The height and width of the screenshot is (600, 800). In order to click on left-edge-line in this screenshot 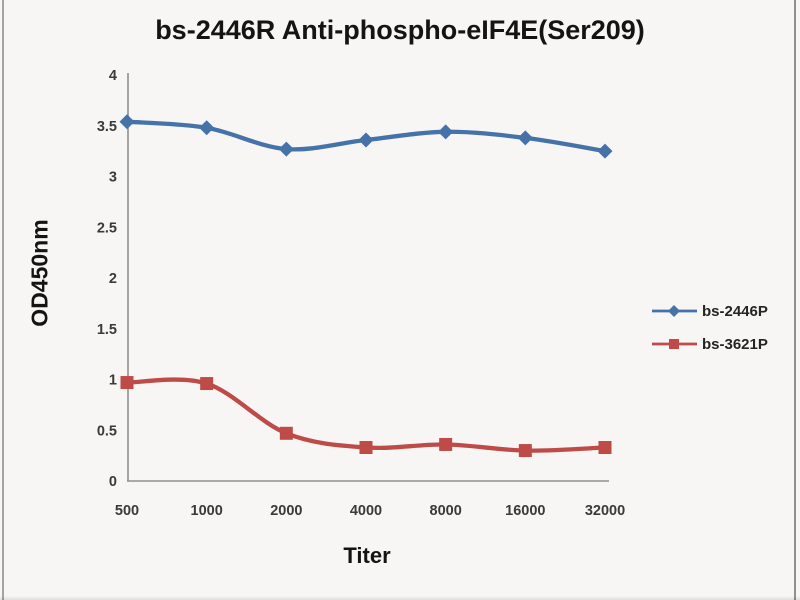, I will do `click(3, 300)`.